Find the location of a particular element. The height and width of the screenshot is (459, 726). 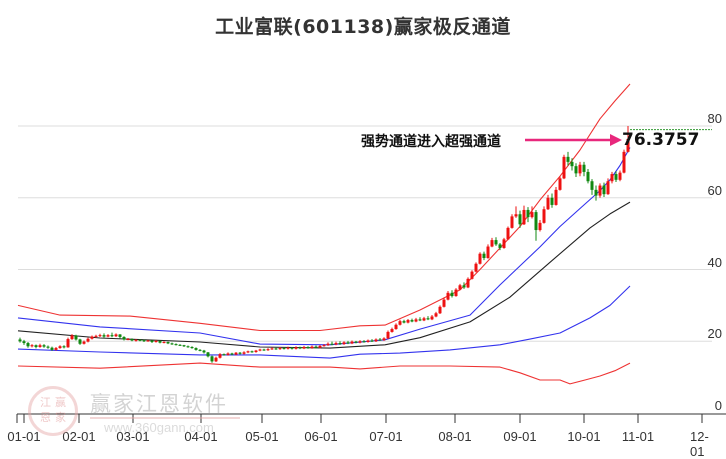

y-tick-label: 0 is located at coordinates (718, 405).